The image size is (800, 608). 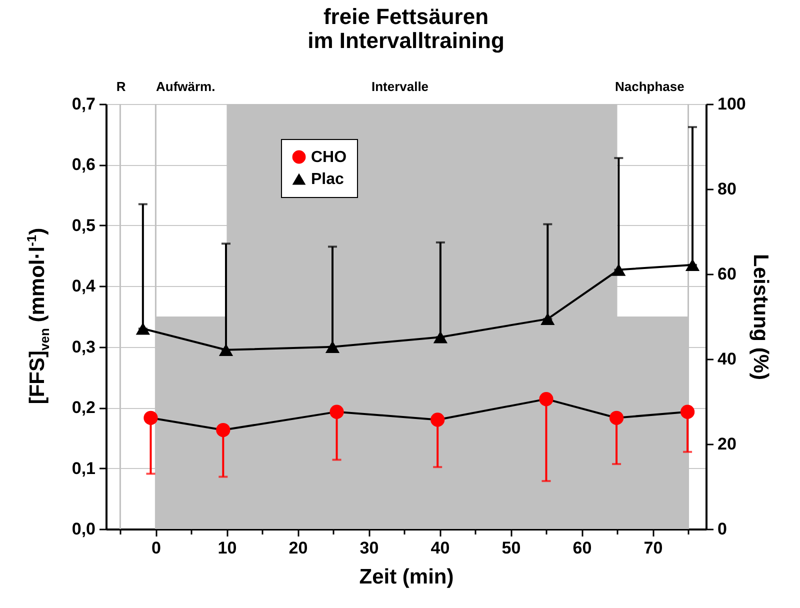 I want to click on y2-tick-label: 40, so click(x=727, y=359).